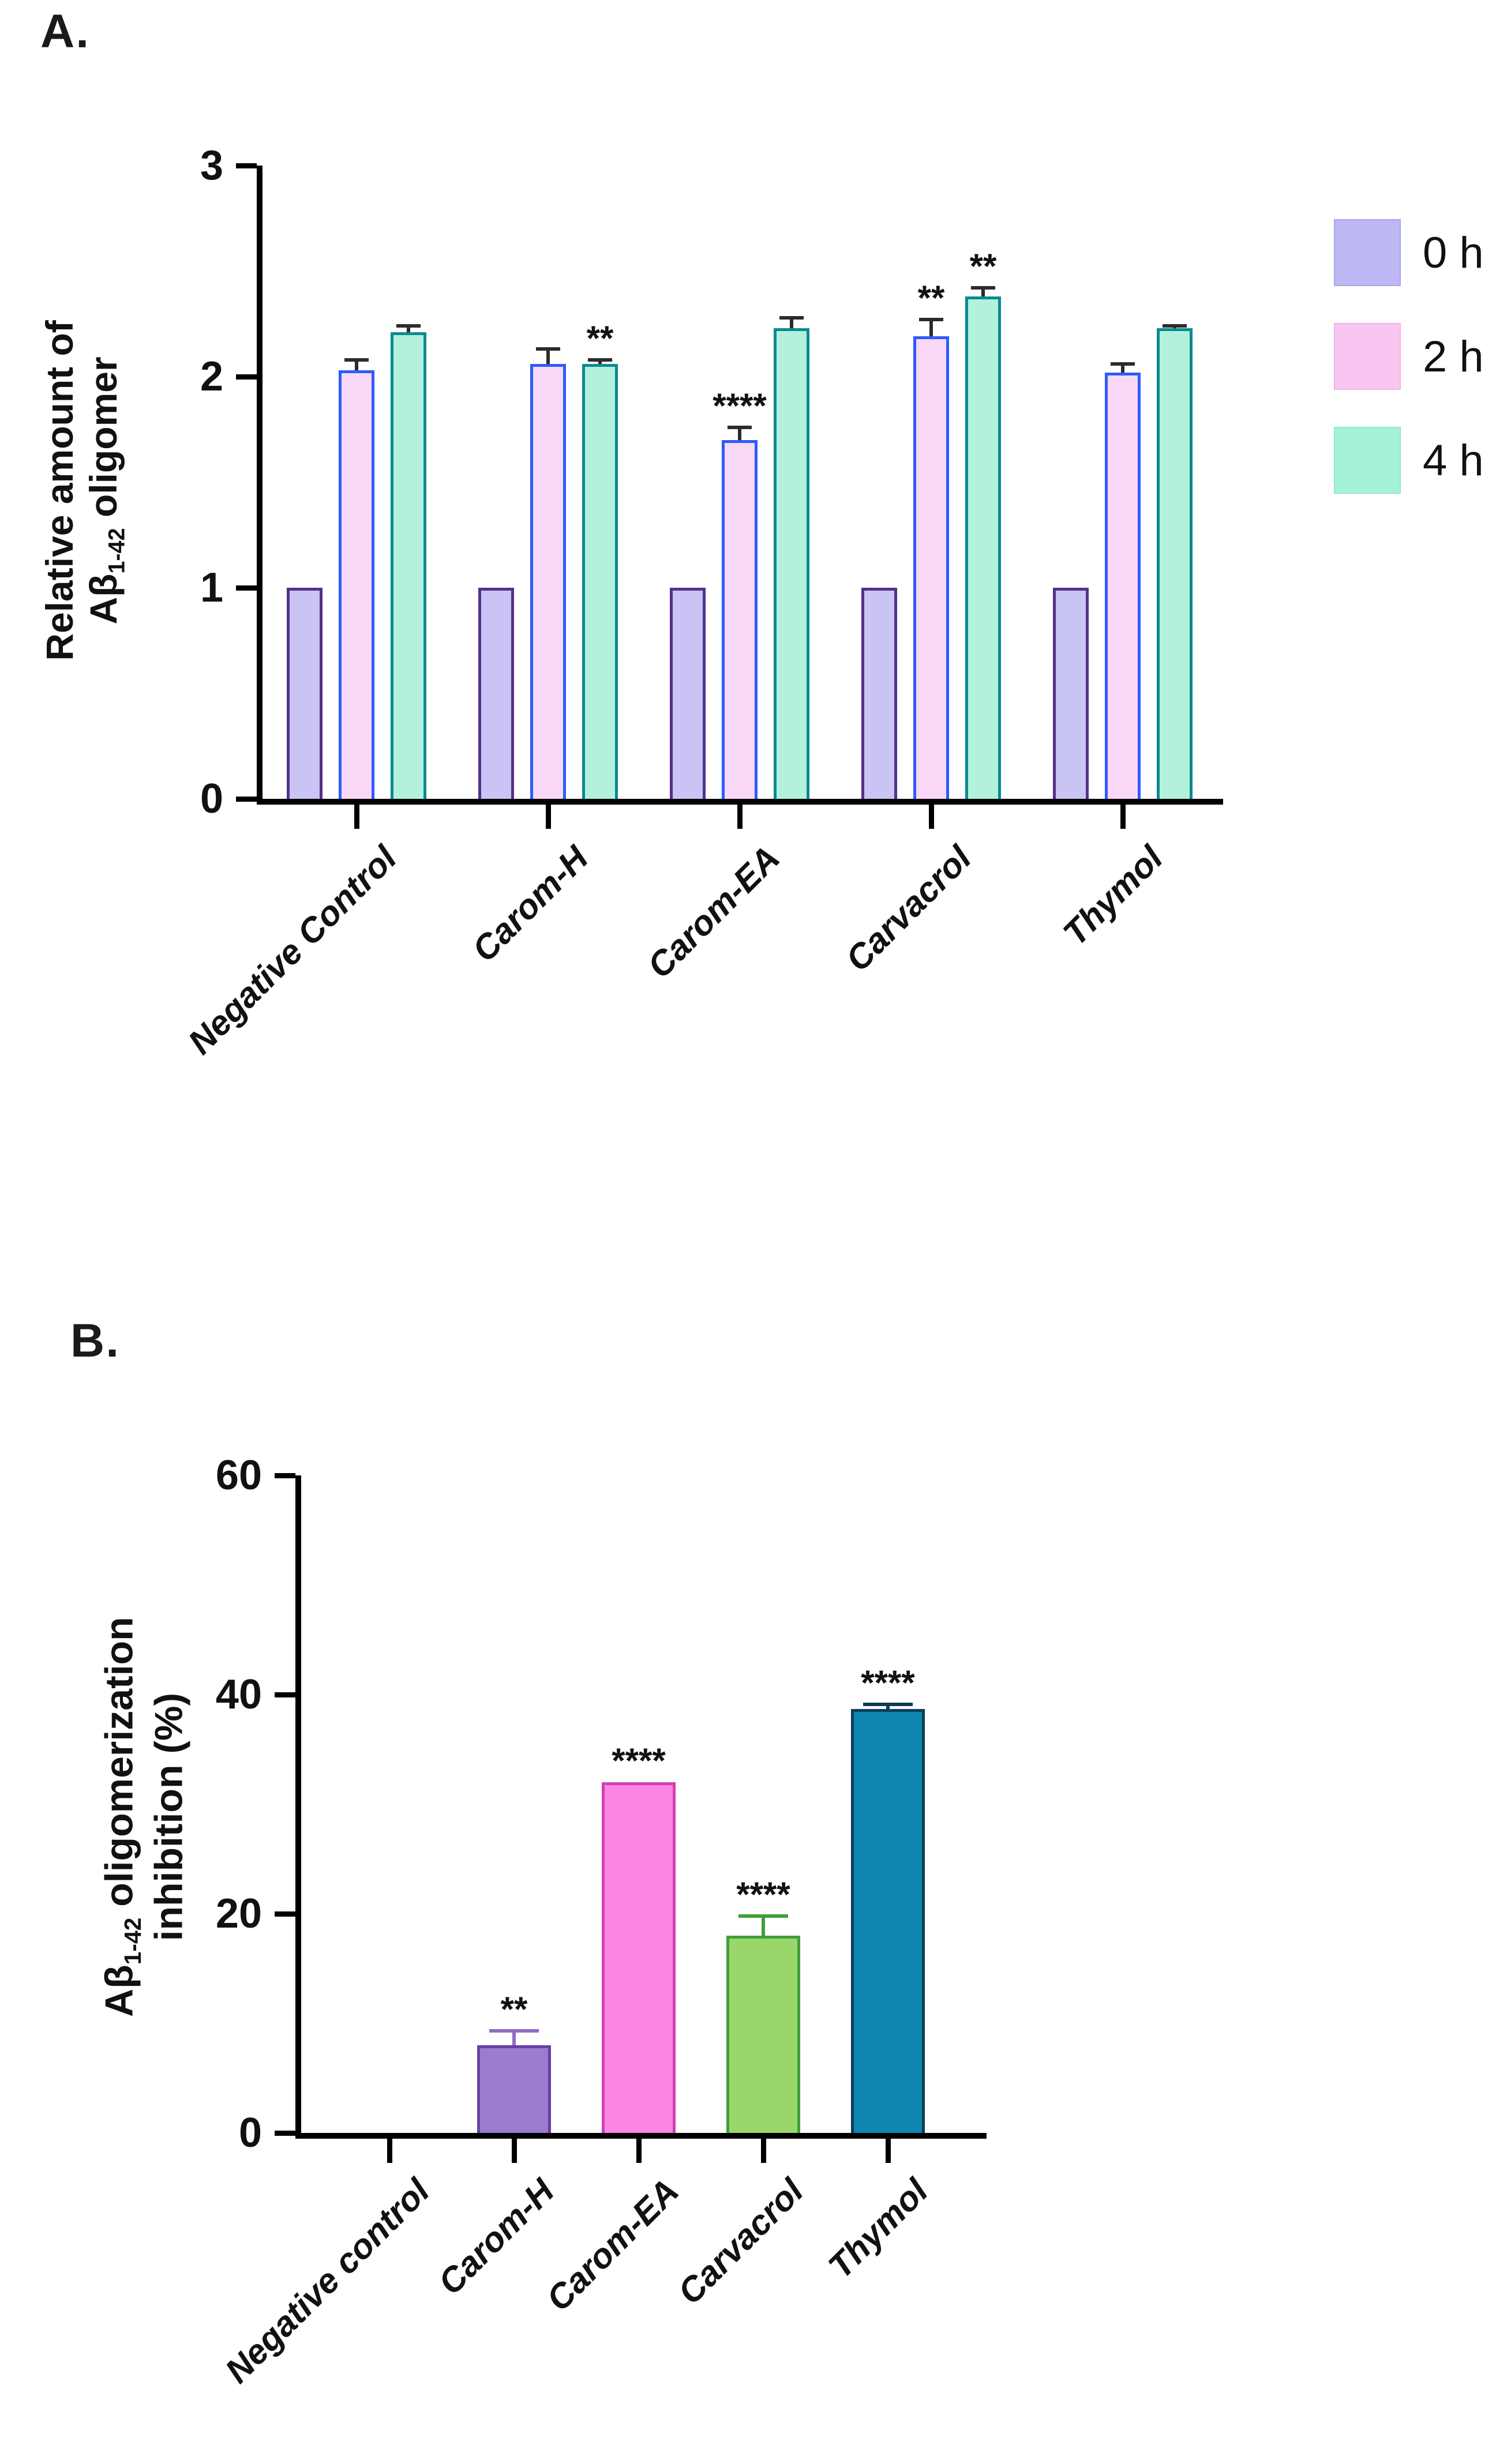 The image size is (1511, 2464). I want to click on y-axis-label-b-line1: Aβ1-42 oligomerization, so click(122, 1817).